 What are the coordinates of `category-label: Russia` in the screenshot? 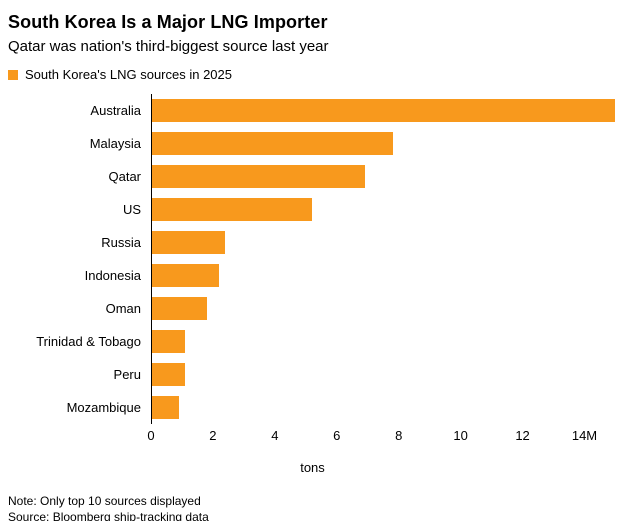 It's located at (121, 242).